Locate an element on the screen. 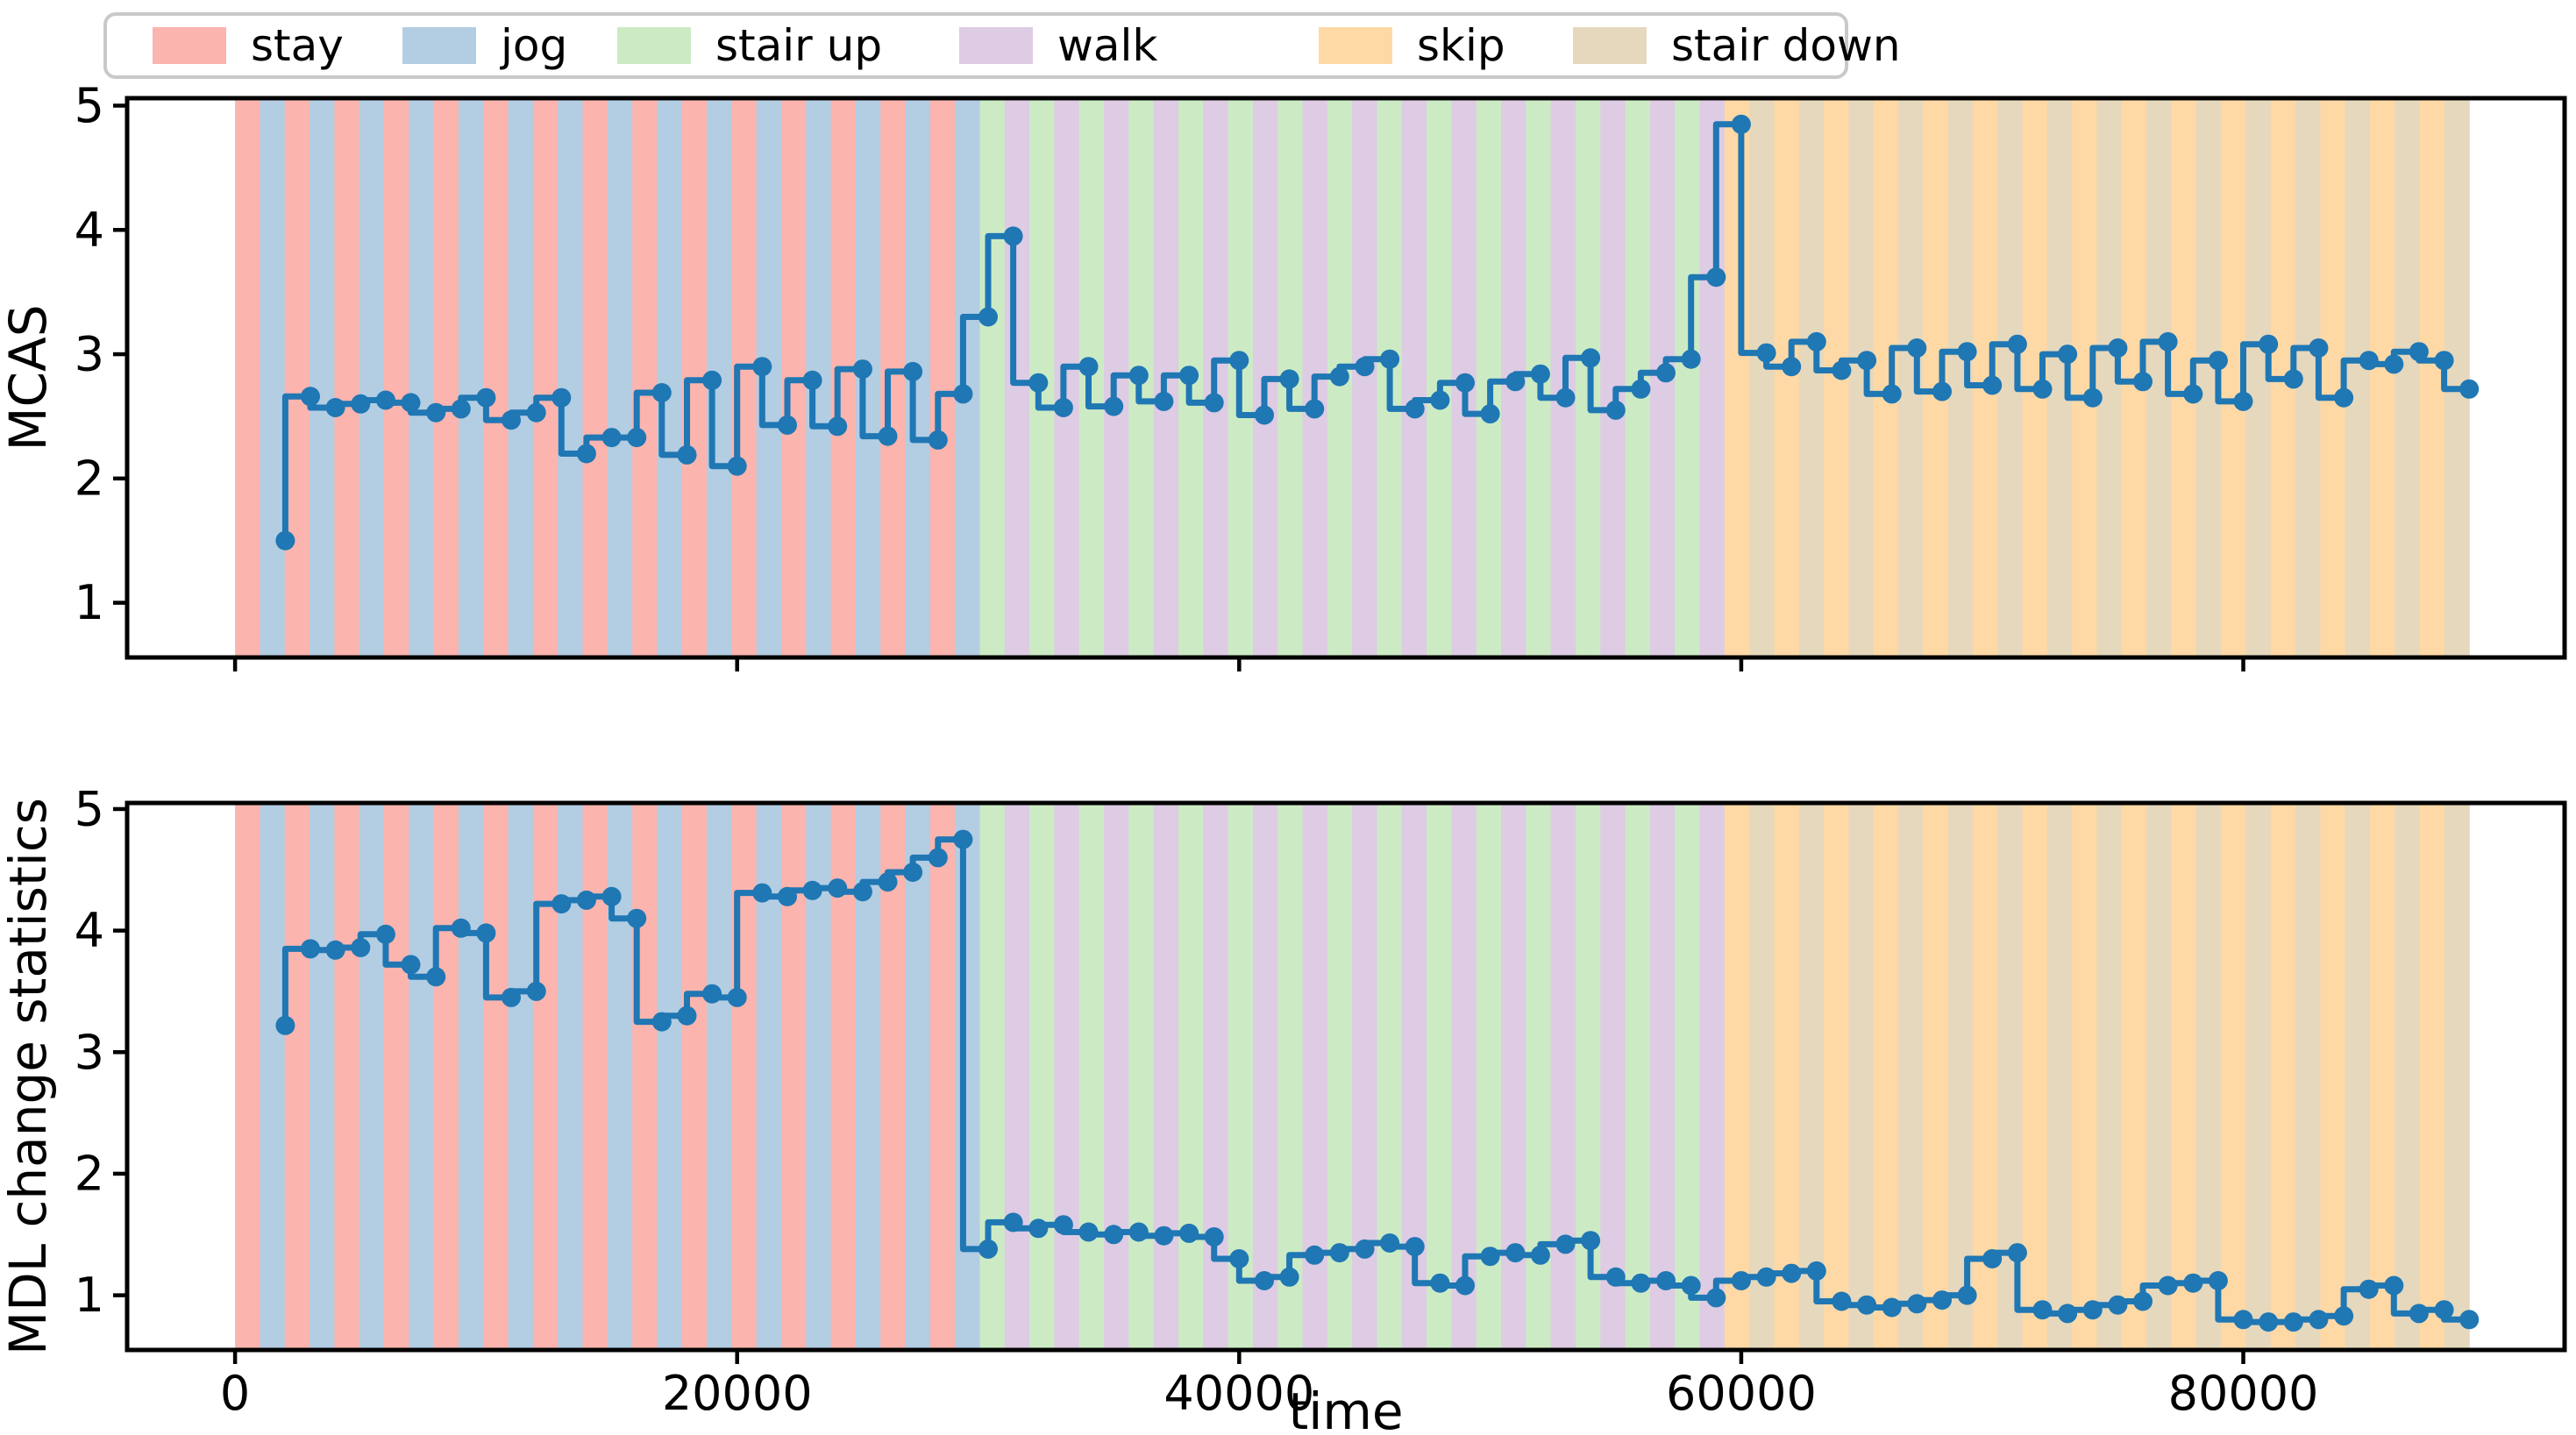 The image size is (2576, 1435). legend-label-jog: jog is located at coordinates (534, 45).